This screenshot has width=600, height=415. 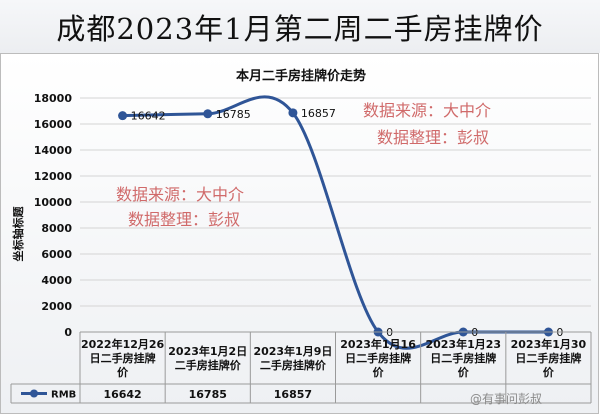 What do you see at coordinates (301, 76) in the screenshot?
I see `chart-title: 本月二手房挂牌价走势` at bounding box center [301, 76].